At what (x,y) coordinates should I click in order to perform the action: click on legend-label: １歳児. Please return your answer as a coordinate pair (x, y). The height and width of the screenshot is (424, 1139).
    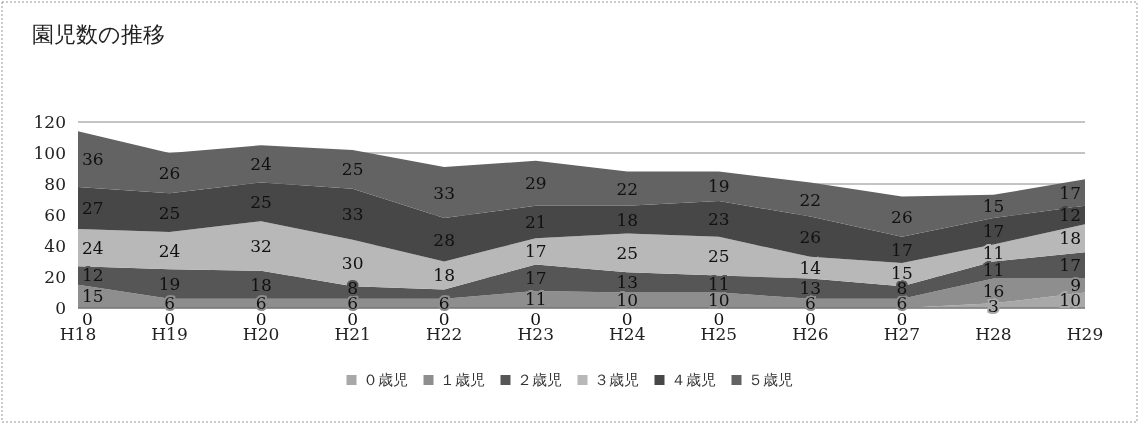
    Looking at the image, I should click on (462, 380).